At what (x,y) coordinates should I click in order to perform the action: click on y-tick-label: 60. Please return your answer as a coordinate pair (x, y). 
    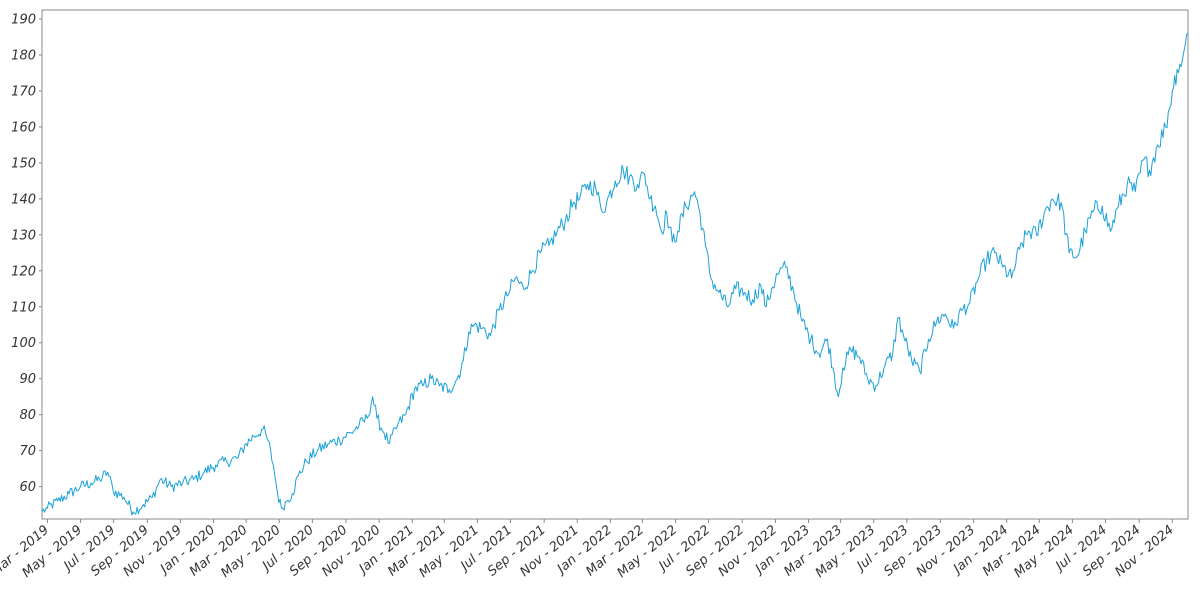
    Looking at the image, I should click on (27, 487).